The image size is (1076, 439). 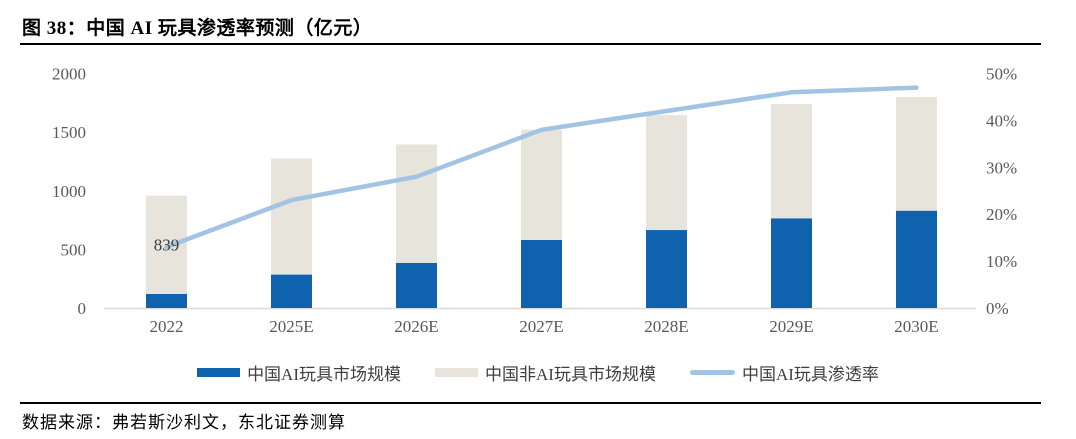 I want to click on left-axis-tick-0: 0, so click(x=82, y=308).